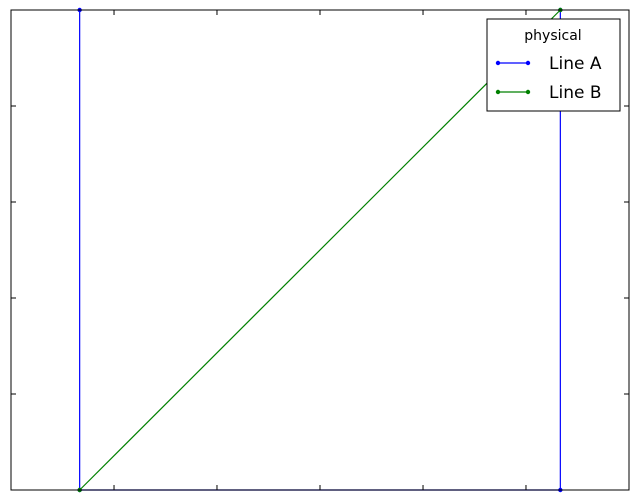 This screenshot has height=500, width=640. I want to click on legend-marker-a-right, so click(528, 63).